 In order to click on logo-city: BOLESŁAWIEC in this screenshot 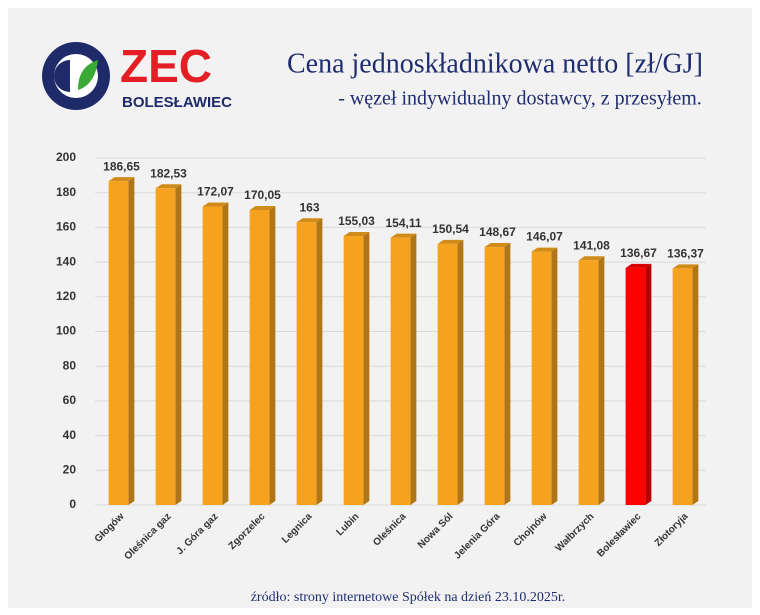, I will do `click(177, 102)`.